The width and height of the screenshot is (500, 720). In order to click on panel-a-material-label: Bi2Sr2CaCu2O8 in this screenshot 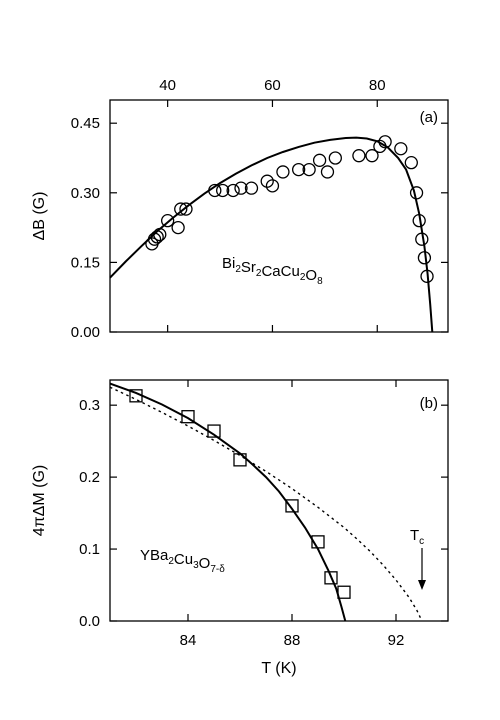, I will do `click(272, 271)`.